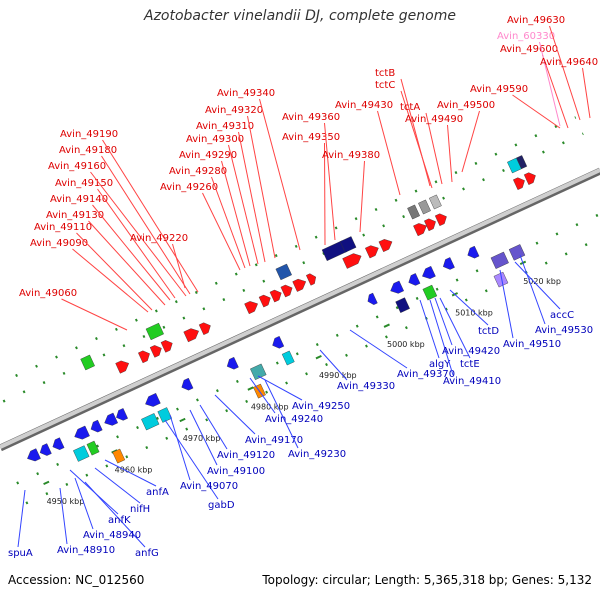 The height and width of the screenshot is (600, 600). I want to click on gene-label: Avin_49070, so click(209, 486).